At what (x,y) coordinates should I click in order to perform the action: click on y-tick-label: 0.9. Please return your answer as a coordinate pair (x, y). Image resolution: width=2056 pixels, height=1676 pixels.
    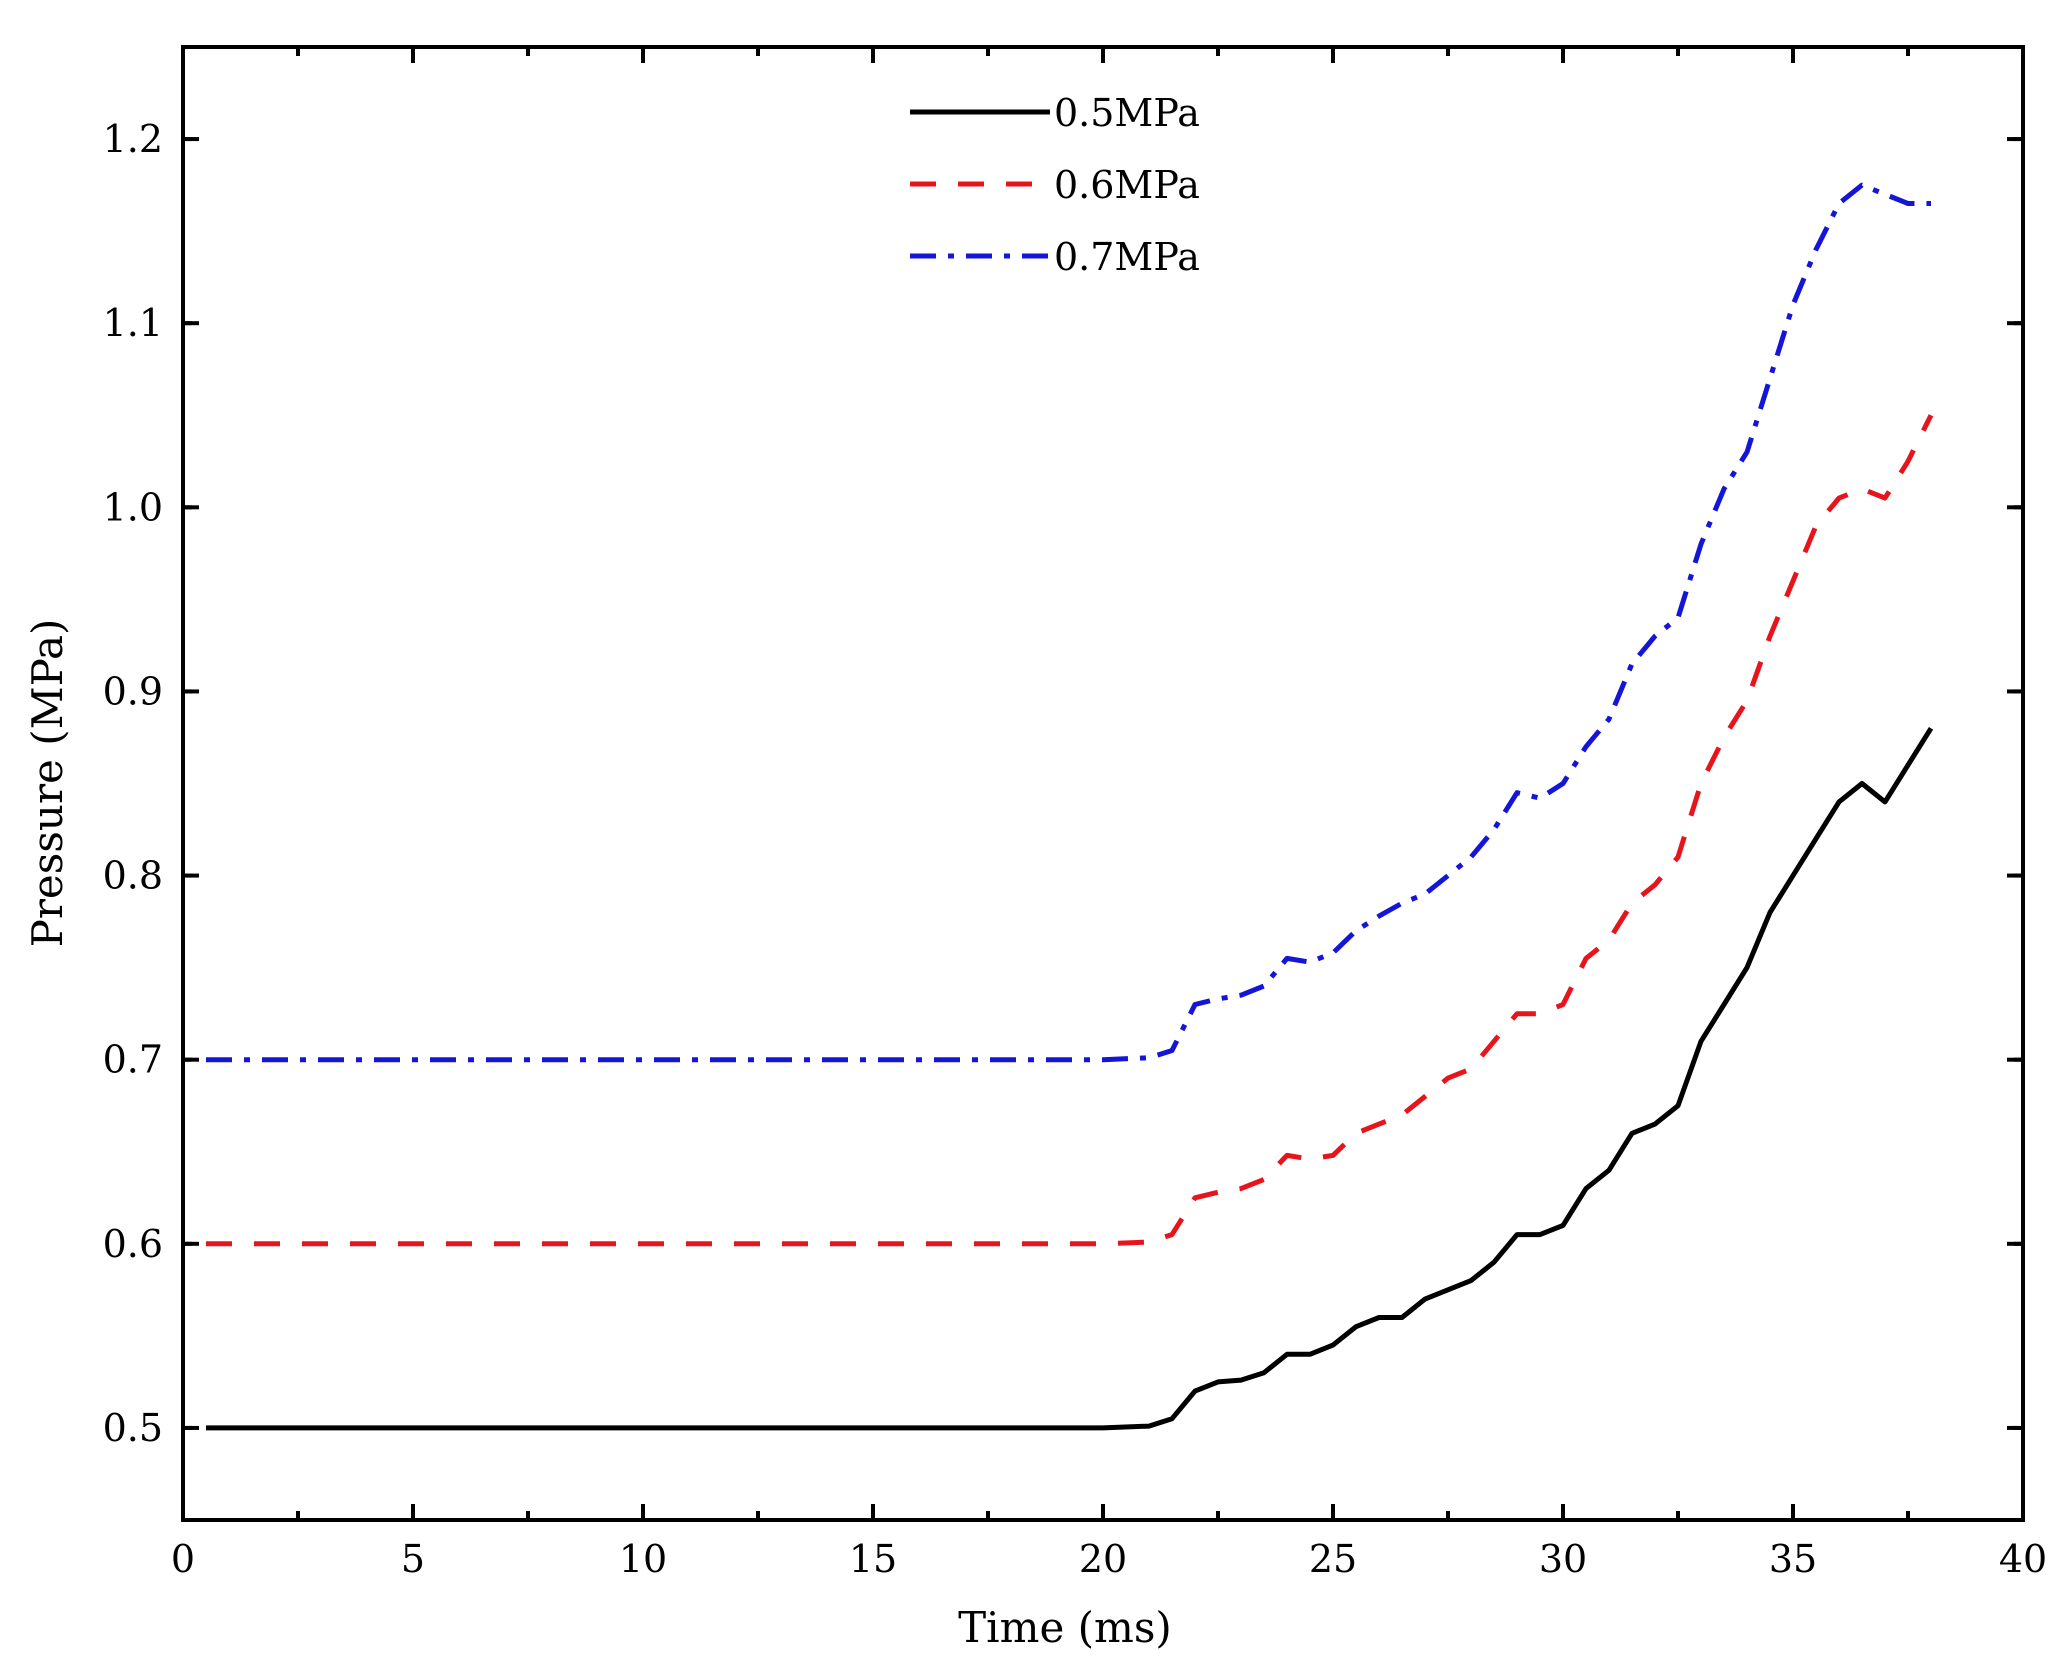
    Looking at the image, I should click on (133, 691).